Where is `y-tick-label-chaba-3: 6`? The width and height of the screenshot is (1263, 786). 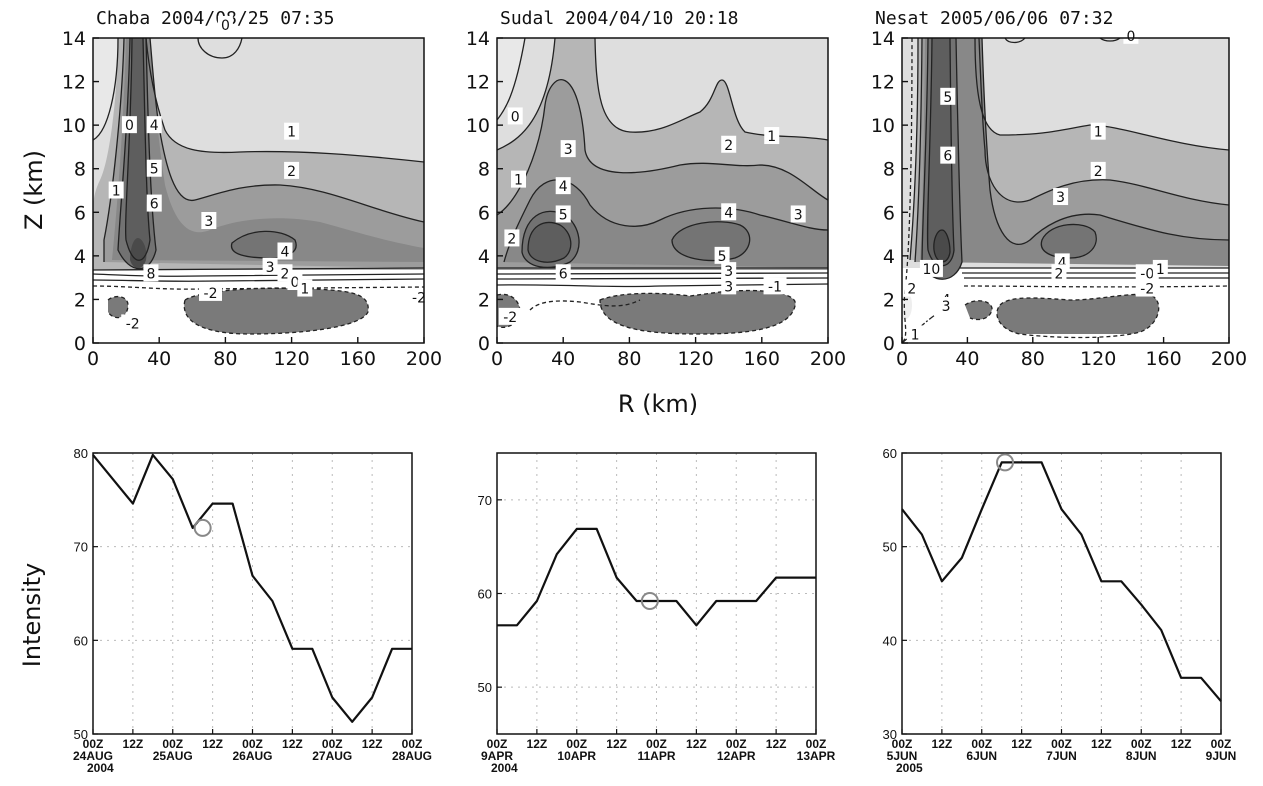
y-tick-label-chaba-3: 6 is located at coordinates (80, 213).